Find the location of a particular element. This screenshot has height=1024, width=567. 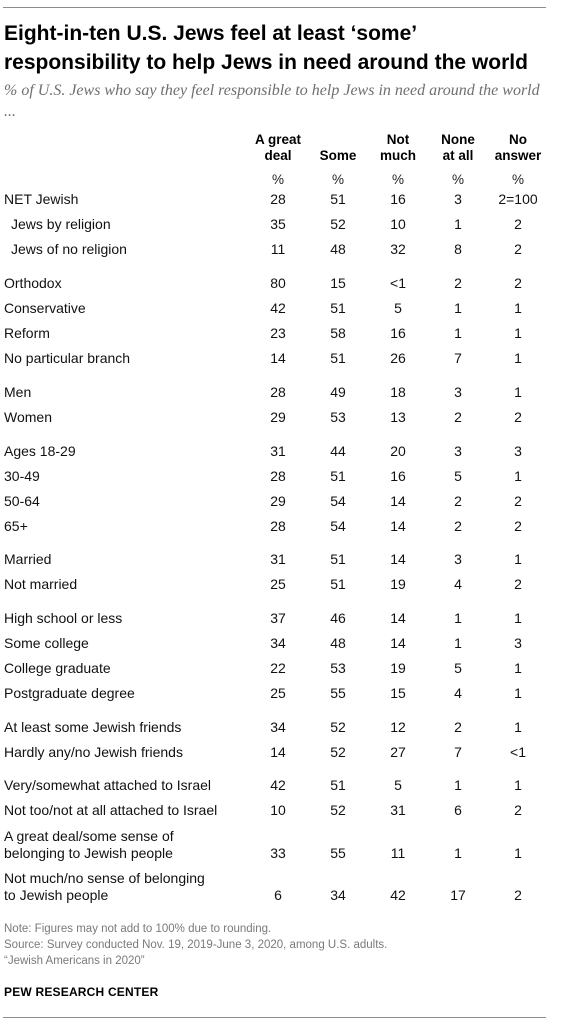

cell-great-deal: 33 is located at coordinates (278, 853).